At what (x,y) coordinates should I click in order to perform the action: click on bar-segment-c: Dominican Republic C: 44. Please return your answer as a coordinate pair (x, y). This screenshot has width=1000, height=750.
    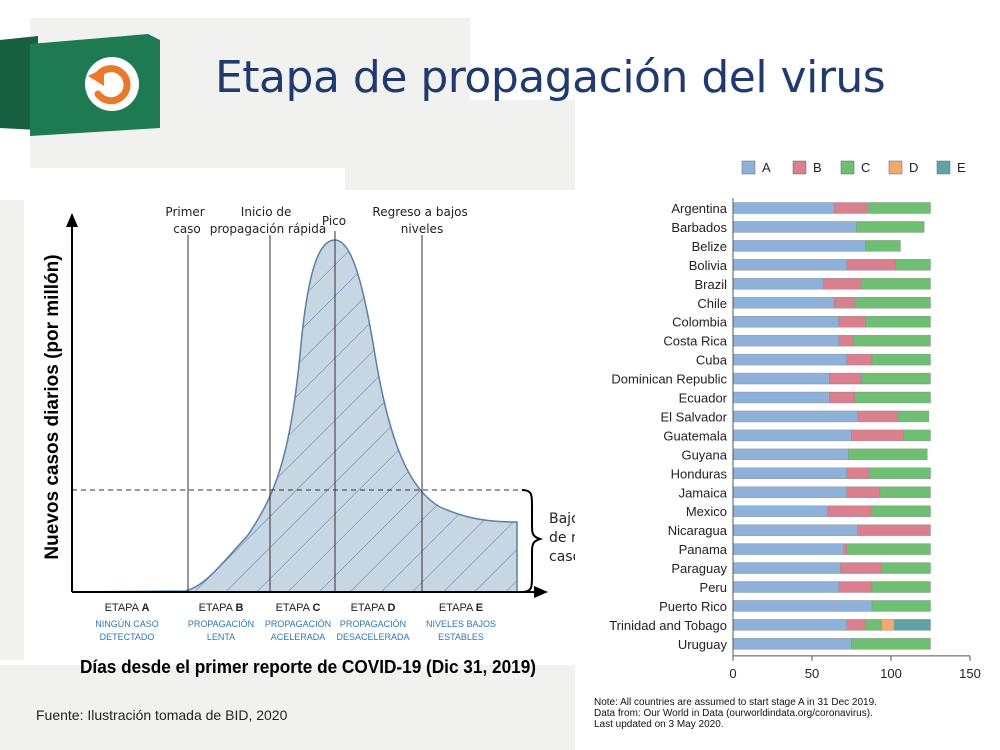
    Looking at the image, I should click on (895, 378).